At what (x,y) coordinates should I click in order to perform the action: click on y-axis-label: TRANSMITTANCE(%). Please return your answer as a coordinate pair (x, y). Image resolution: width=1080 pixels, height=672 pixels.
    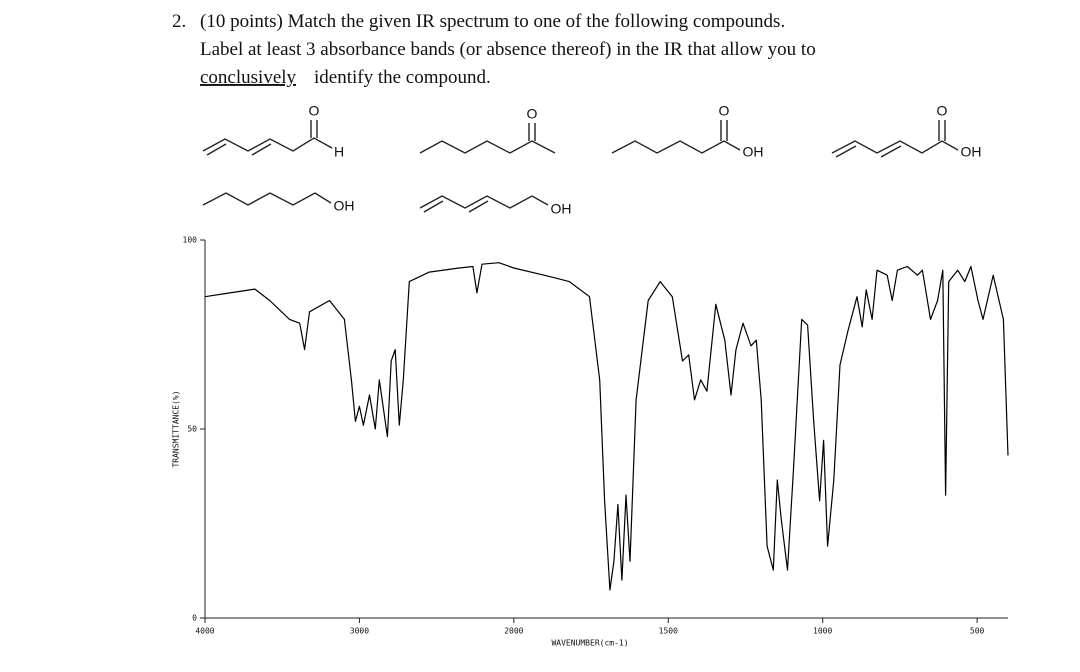
    Looking at the image, I should click on (176, 428).